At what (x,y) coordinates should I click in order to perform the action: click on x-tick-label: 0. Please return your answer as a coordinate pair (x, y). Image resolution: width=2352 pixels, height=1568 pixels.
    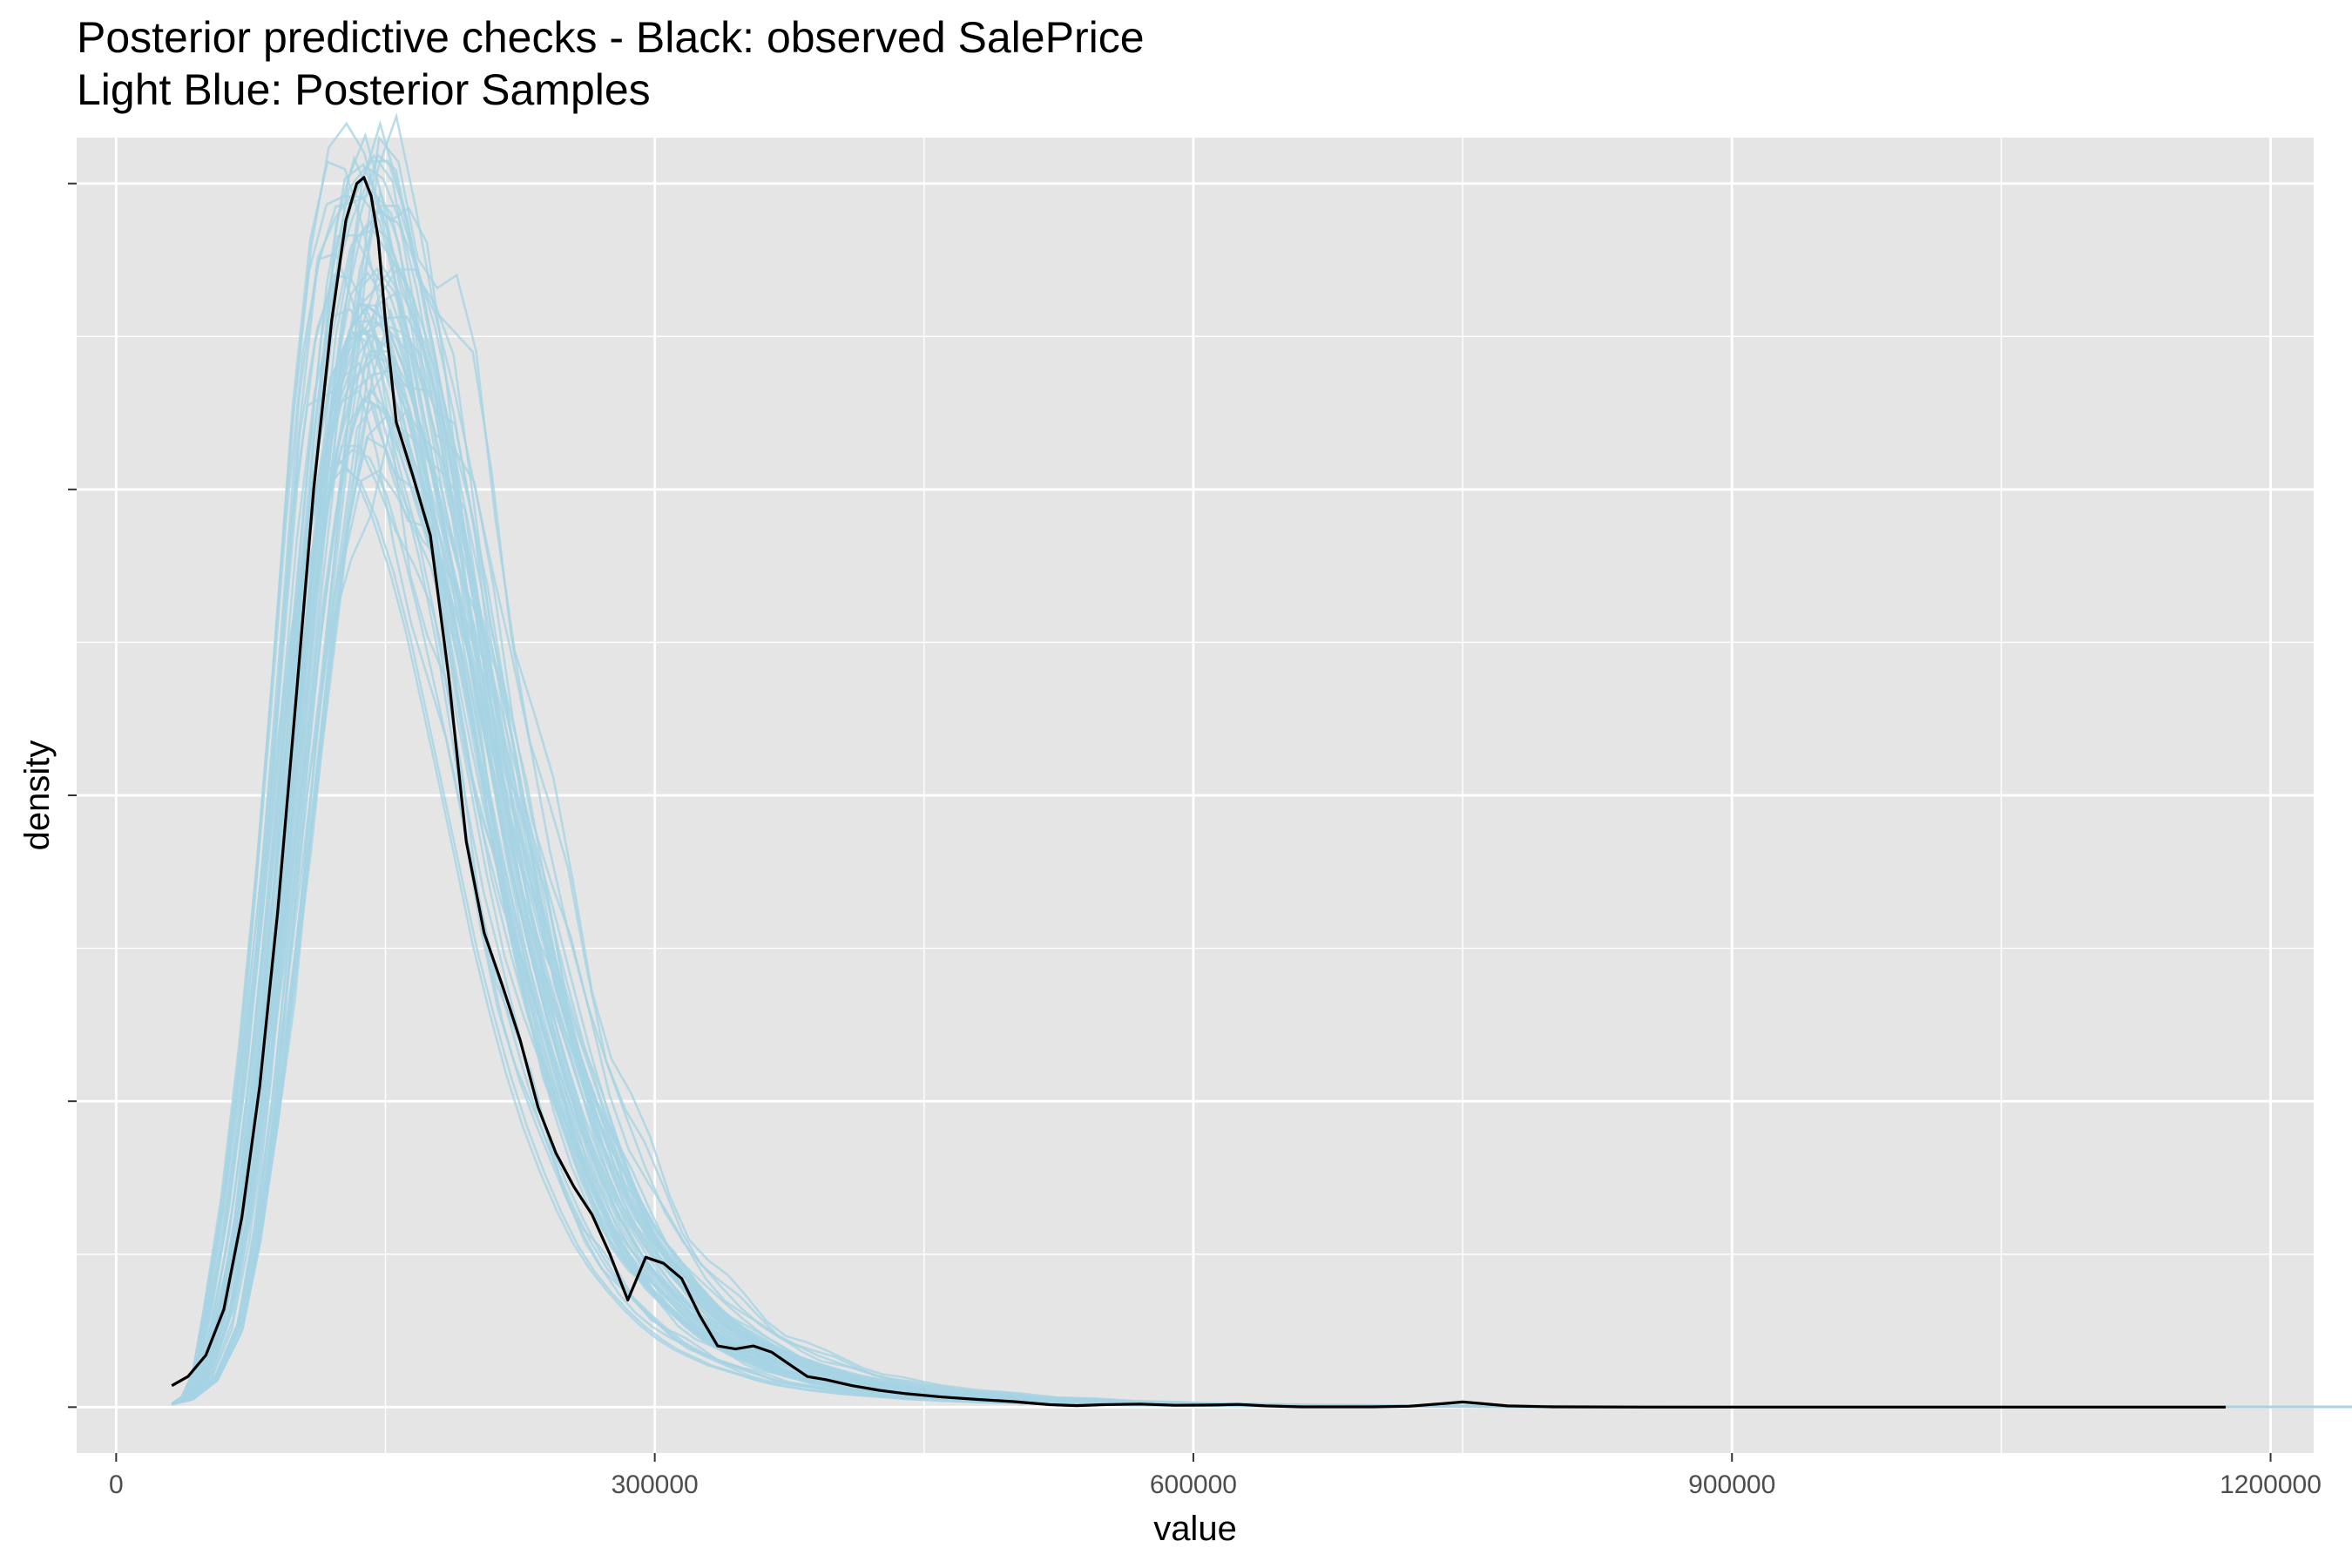
    Looking at the image, I should click on (116, 1484).